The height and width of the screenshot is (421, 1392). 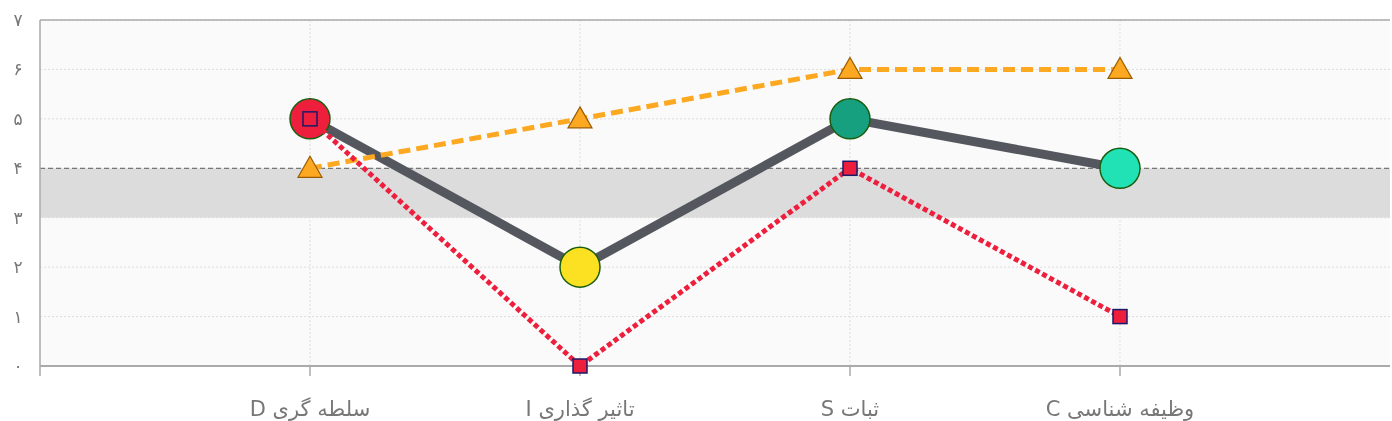 What do you see at coordinates (18, 20) in the screenshot?
I see `y-tick-label: ۷` at bounding box center [18, 20].